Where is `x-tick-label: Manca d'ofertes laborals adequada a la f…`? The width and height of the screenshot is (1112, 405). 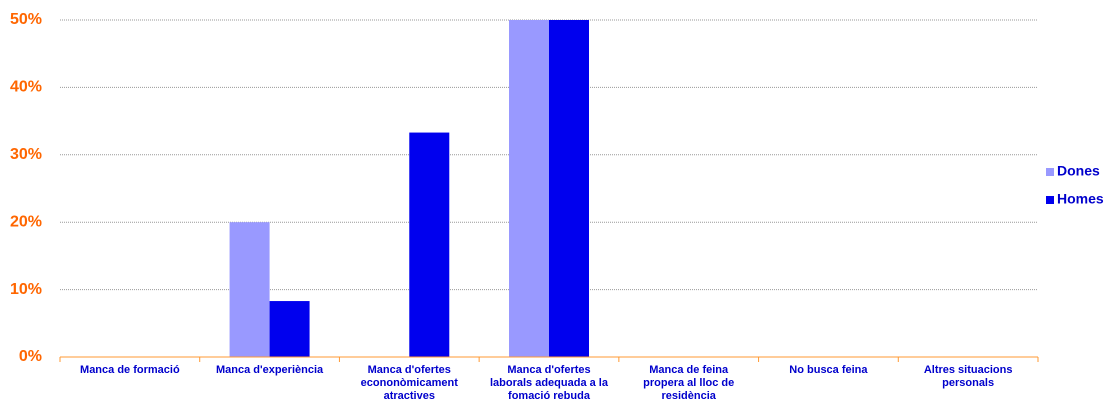 x-tick-label: Manca d'ofertes laborals adequada a la f… is located at coordinates (548, 383).